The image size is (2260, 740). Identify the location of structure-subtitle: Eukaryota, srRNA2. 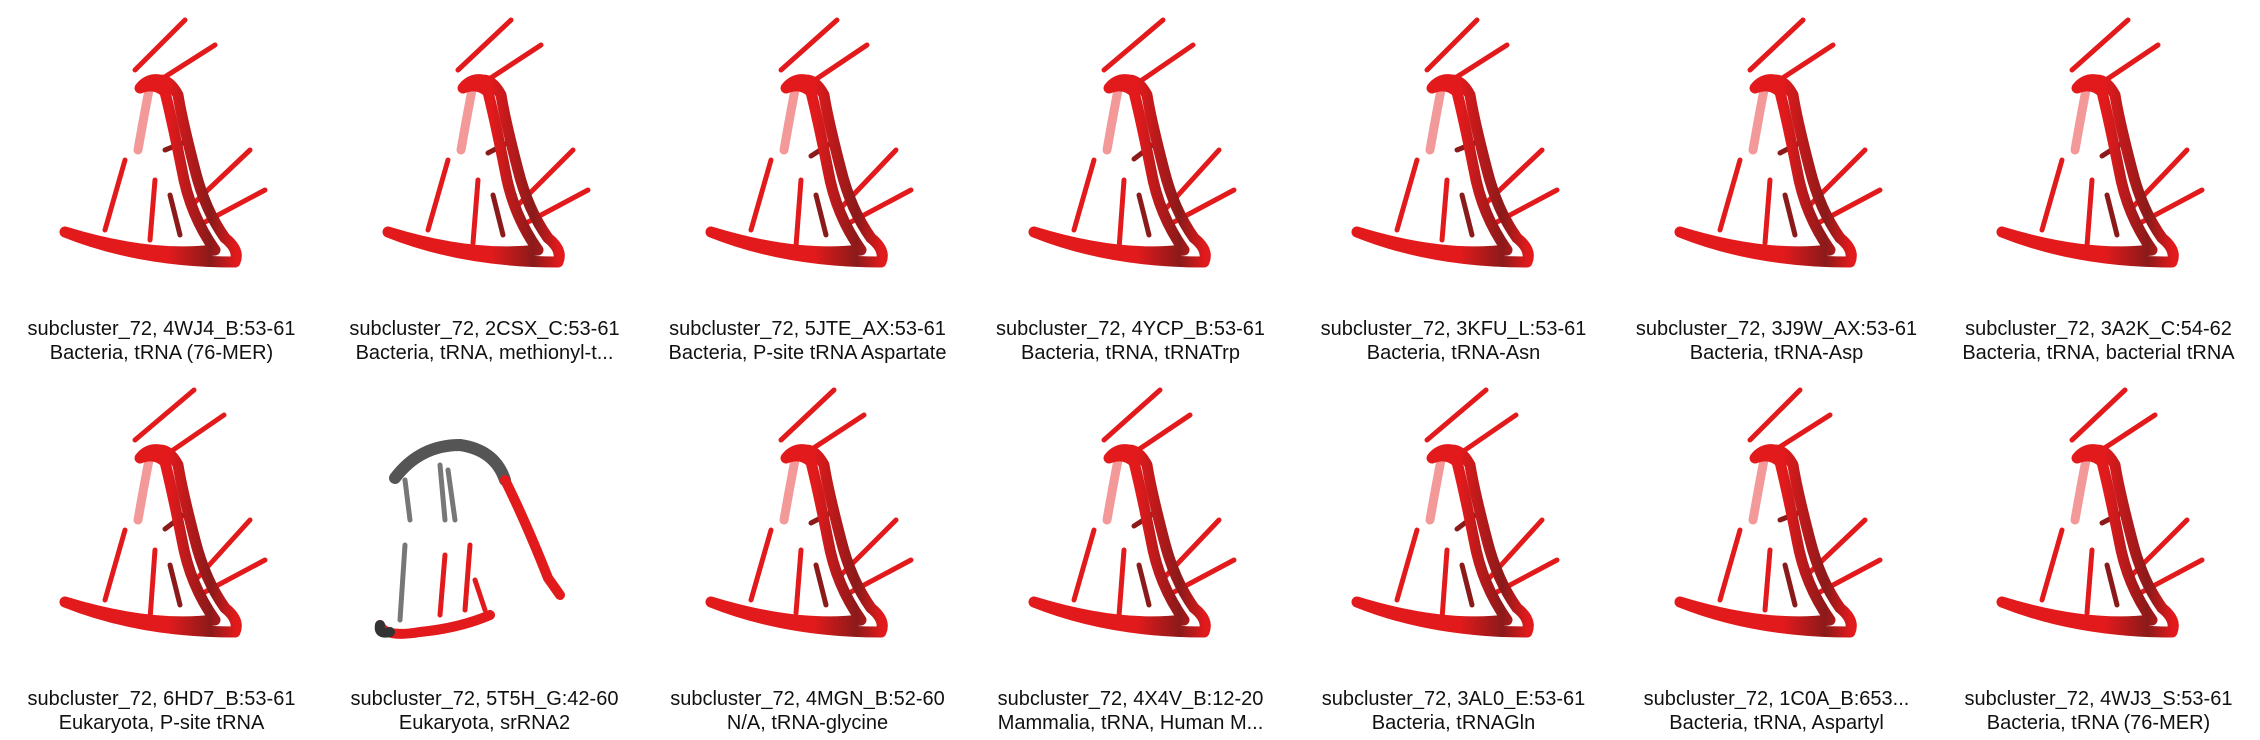
(484, 723).